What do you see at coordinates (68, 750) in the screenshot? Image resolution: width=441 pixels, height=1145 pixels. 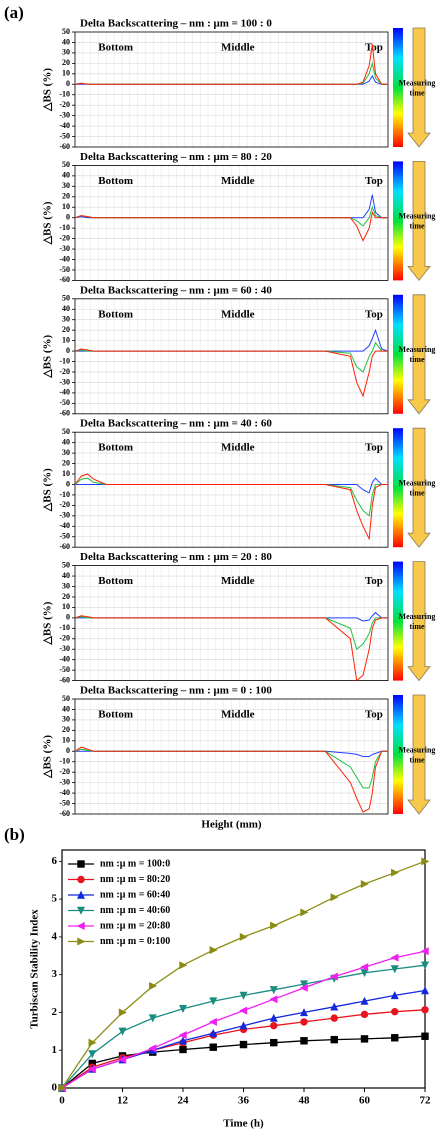 I see `y-tick-label: 0` at bounding box center [68, 750].